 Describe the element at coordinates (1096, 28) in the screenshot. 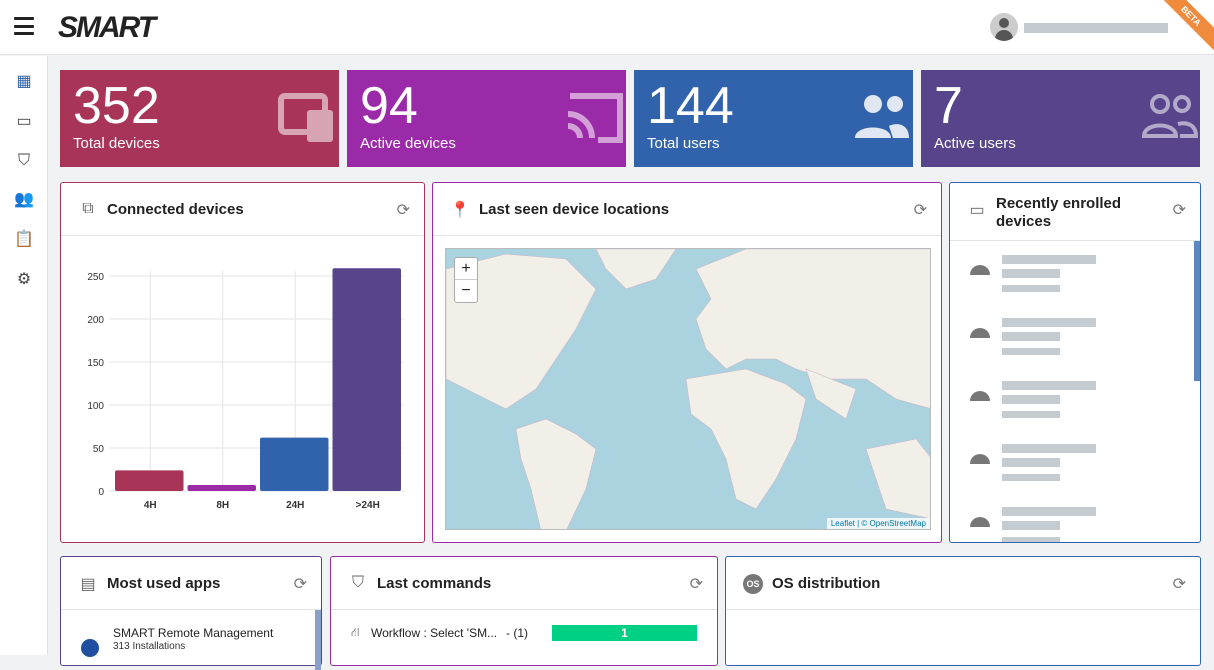

I see `user-name-redacted` at that location.